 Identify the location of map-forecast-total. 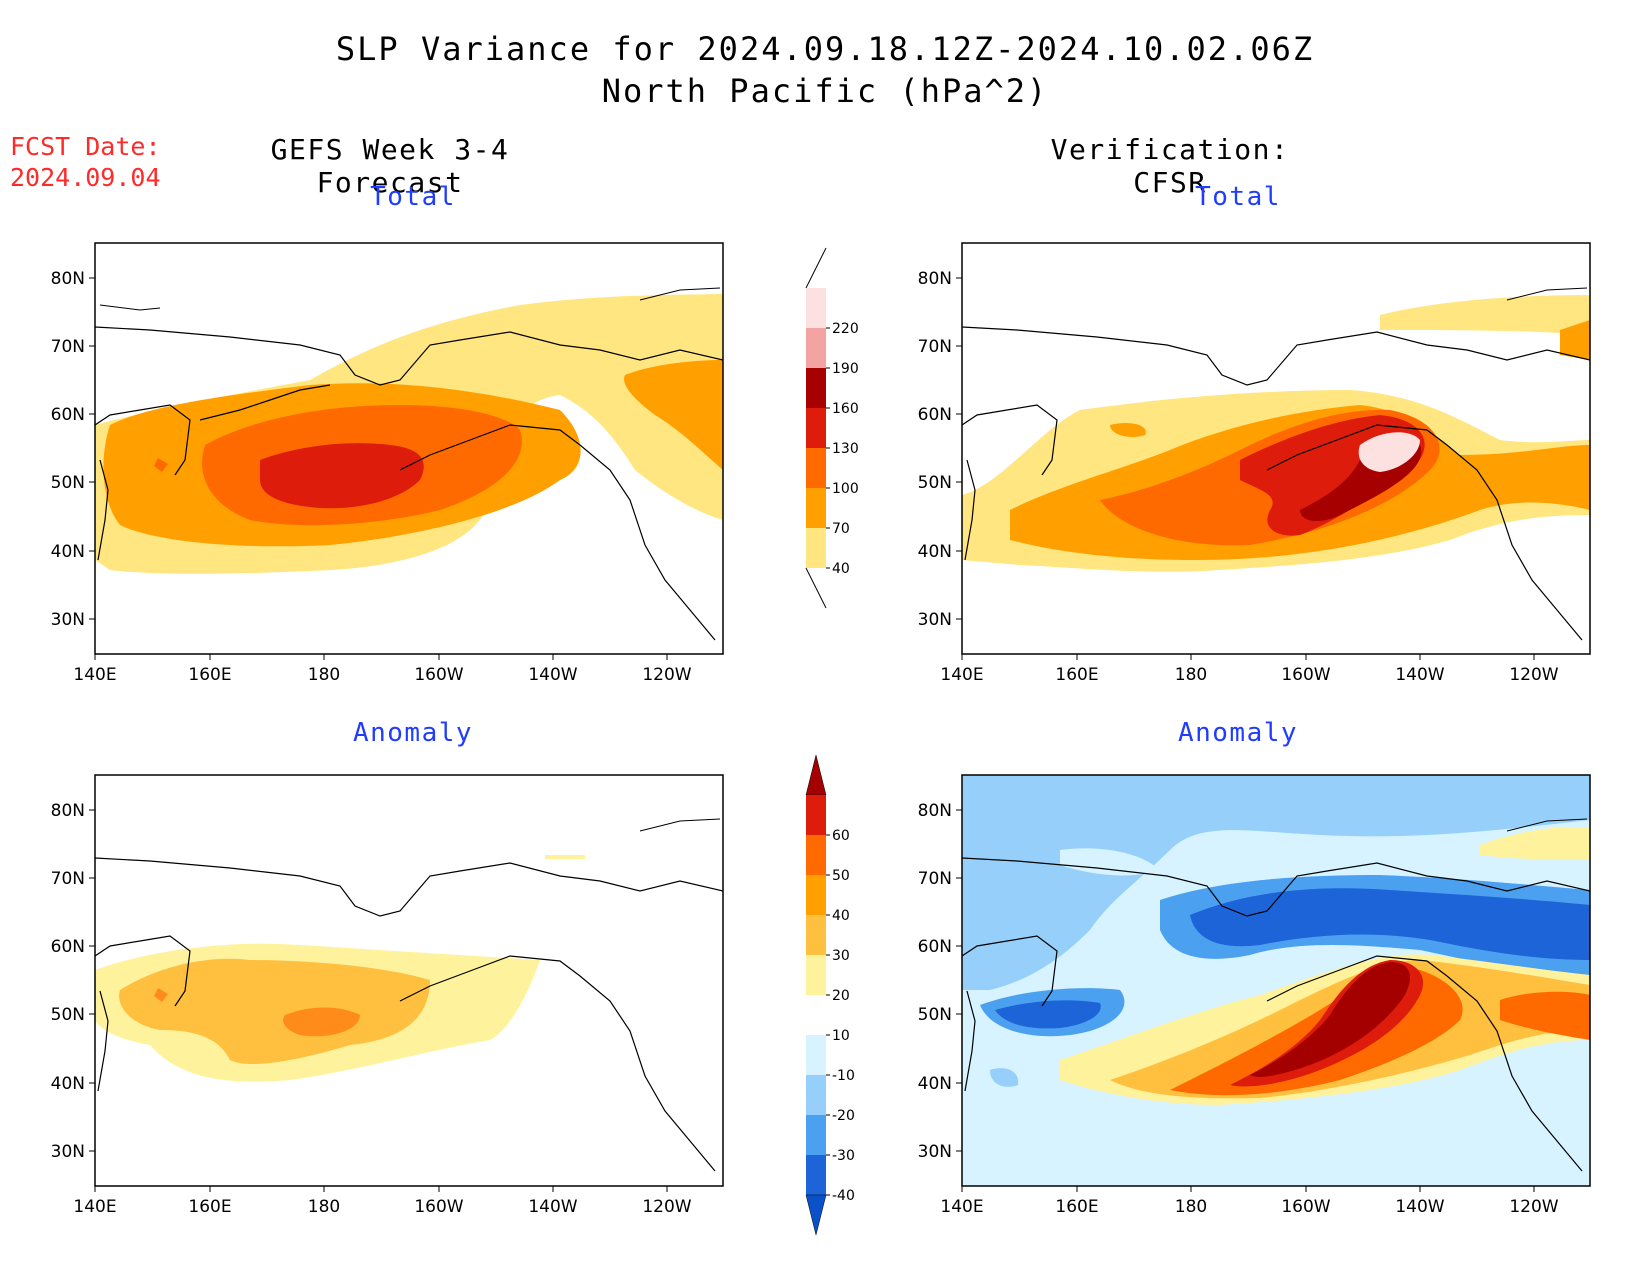
(409, 448).